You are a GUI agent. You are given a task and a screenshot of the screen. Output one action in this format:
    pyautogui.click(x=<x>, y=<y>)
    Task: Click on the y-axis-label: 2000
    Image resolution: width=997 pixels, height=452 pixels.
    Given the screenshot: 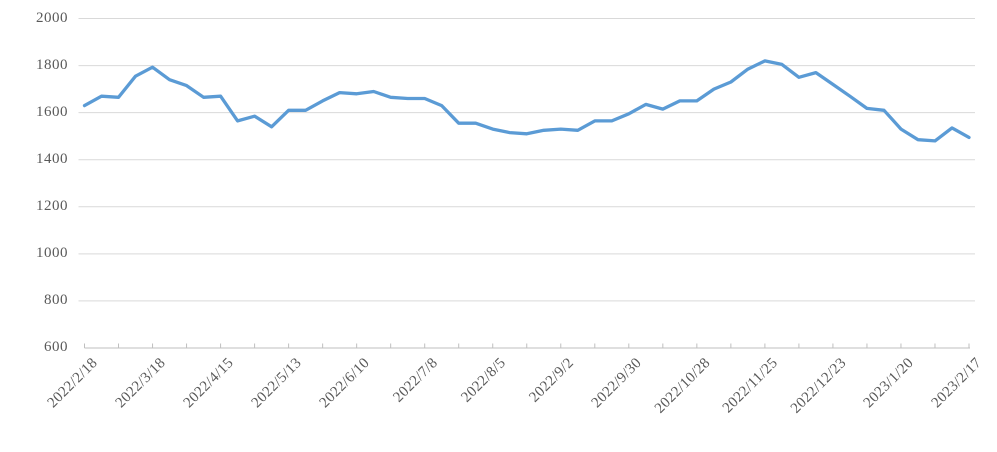 What is the action you would take?
    pyautogui.click(x=52, y=17)
    